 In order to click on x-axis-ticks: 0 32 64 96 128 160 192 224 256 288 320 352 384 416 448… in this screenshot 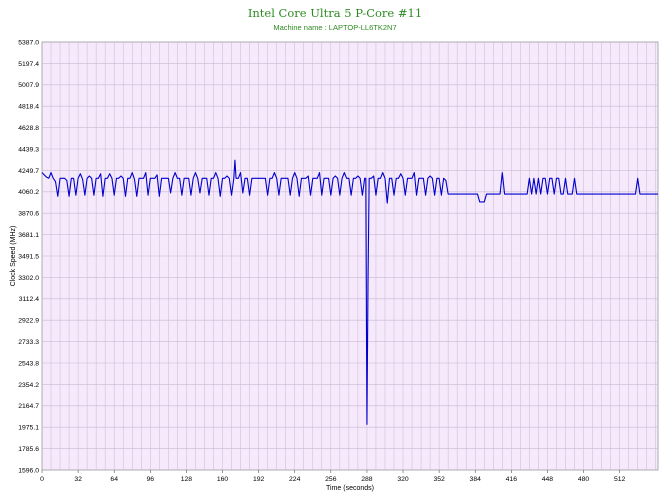, I will do `click(333, 476)`.